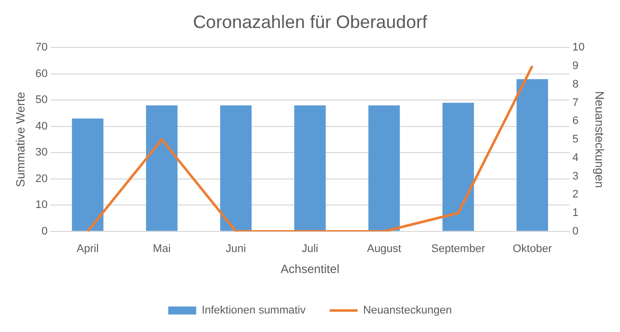 This screenshot has height=332, width=620. Describe the element at coordinates (87, 249) in the screenshot. I see `x-tick-label: April` at that location.